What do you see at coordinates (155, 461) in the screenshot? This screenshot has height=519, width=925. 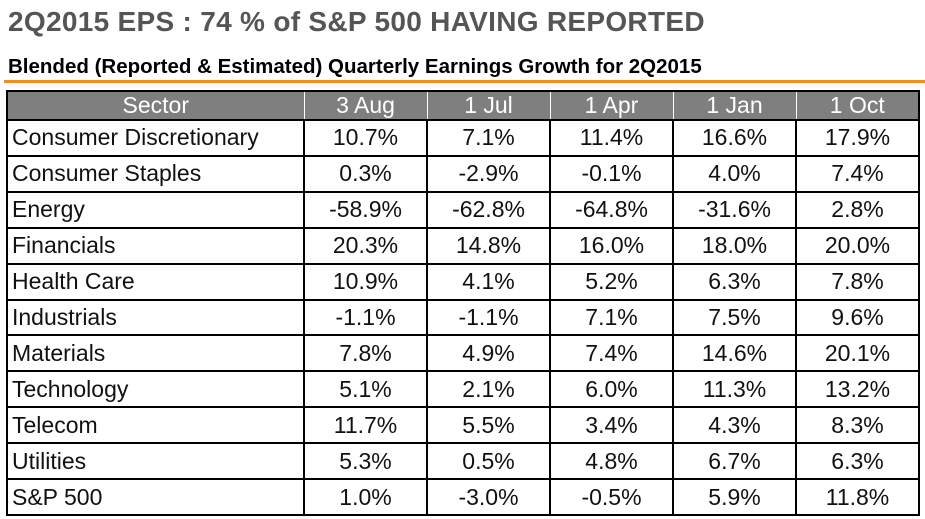 I see `sector-name-cell: Utilities` at bounding box center [155, 461].